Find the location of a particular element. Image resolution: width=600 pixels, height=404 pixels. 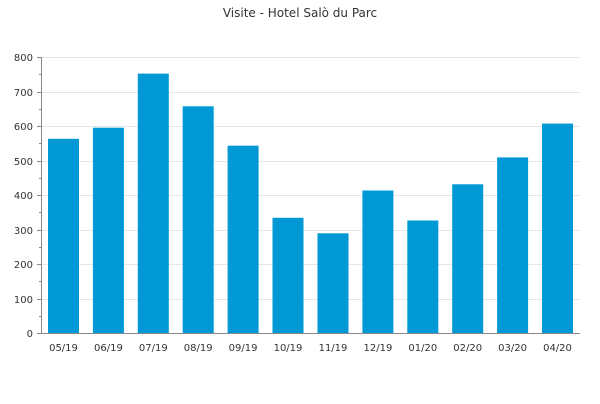

chart-title: Visite - Hotel Salò du Parc is located at coordinates (300, 13).